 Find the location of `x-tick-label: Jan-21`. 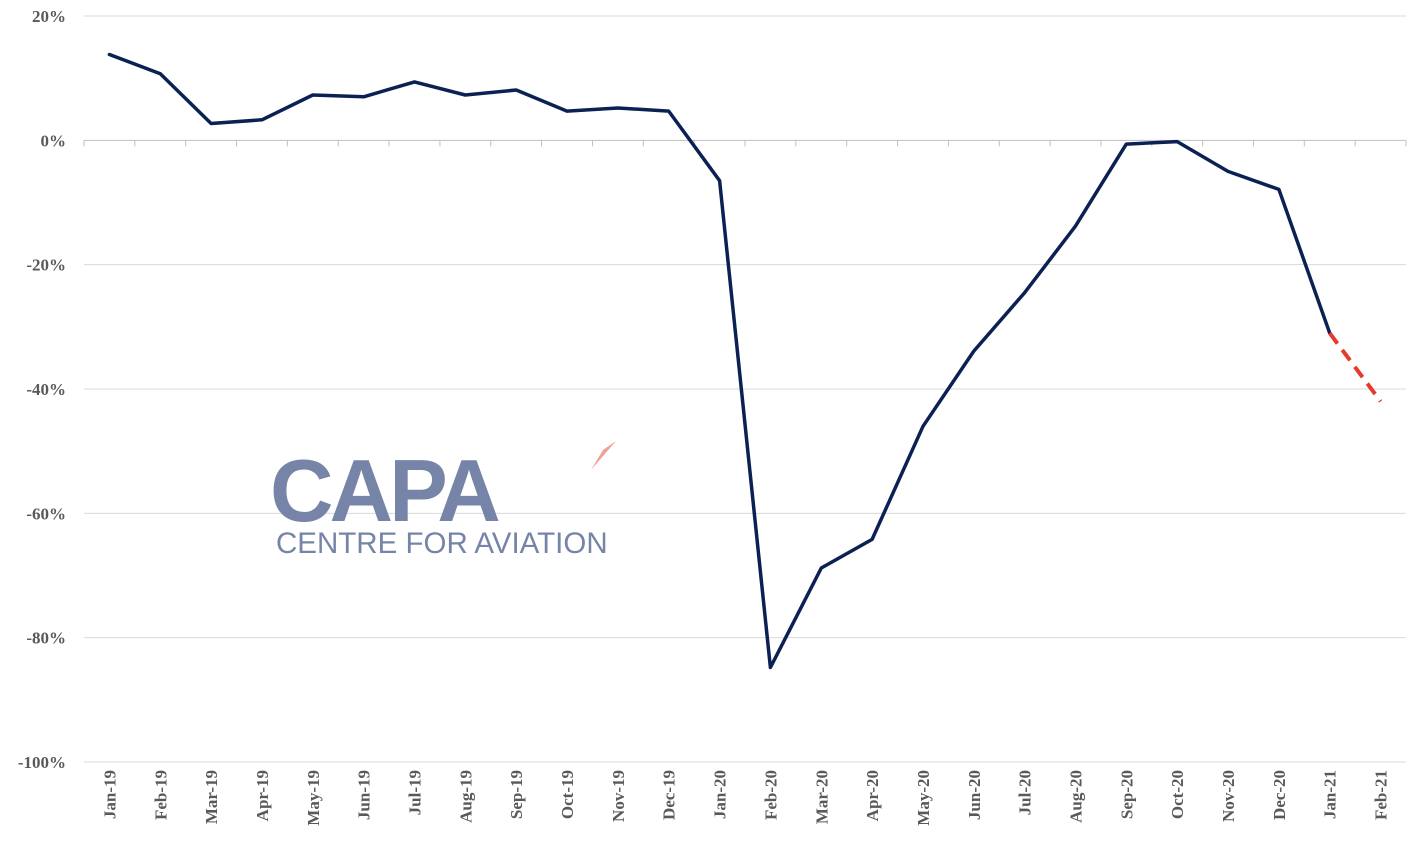

x-tick-label: Jan-21 is located at coordinates (1330, 794).